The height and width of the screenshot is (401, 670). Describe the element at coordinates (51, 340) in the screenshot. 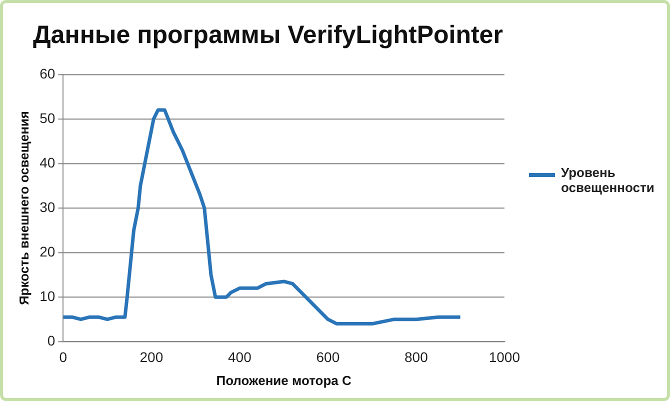

I see `y-tick-label: 0` at that location.